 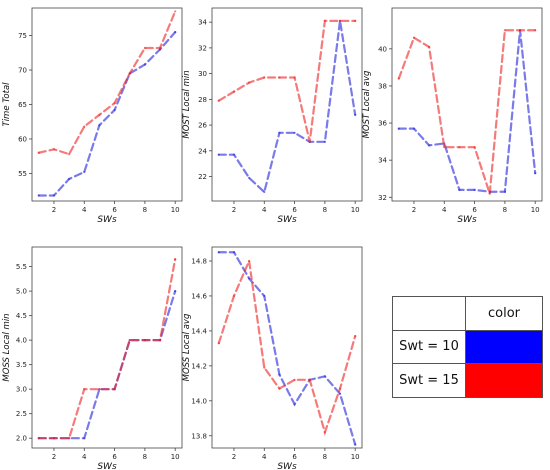 What do you see at coordinates (202, 100) in the screenshot?
I see `y-tick-label: 28` at bounding box center [202, 100].